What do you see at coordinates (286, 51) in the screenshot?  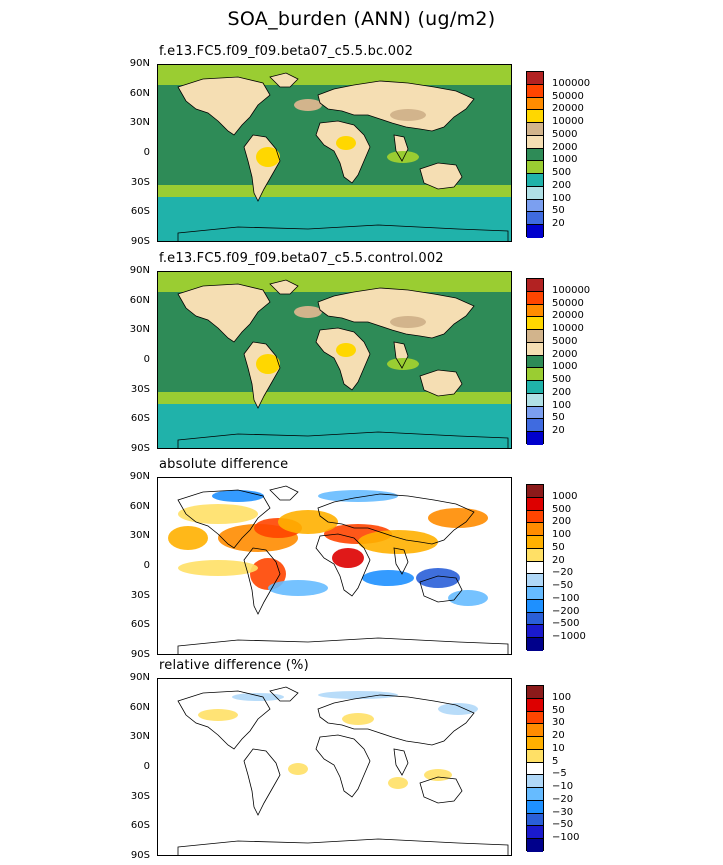 I see `panel-label: f.e13.FC5.f09_f09.beta07_c5.5.bc.002` at bounding box center [286, 51].